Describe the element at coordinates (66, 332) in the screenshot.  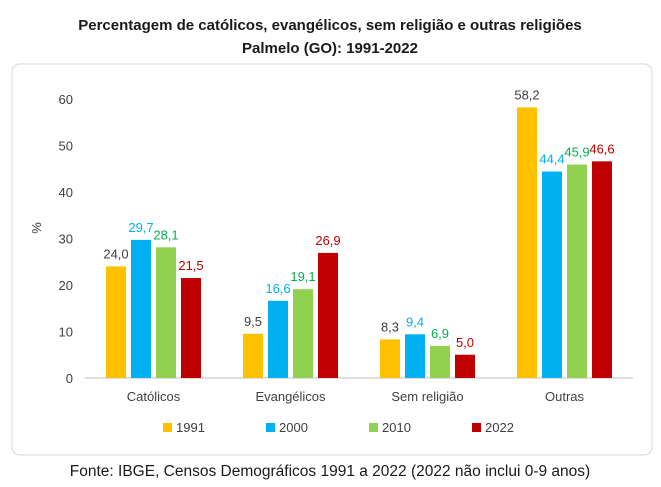
I see `y-tick-label: 10` at that location.